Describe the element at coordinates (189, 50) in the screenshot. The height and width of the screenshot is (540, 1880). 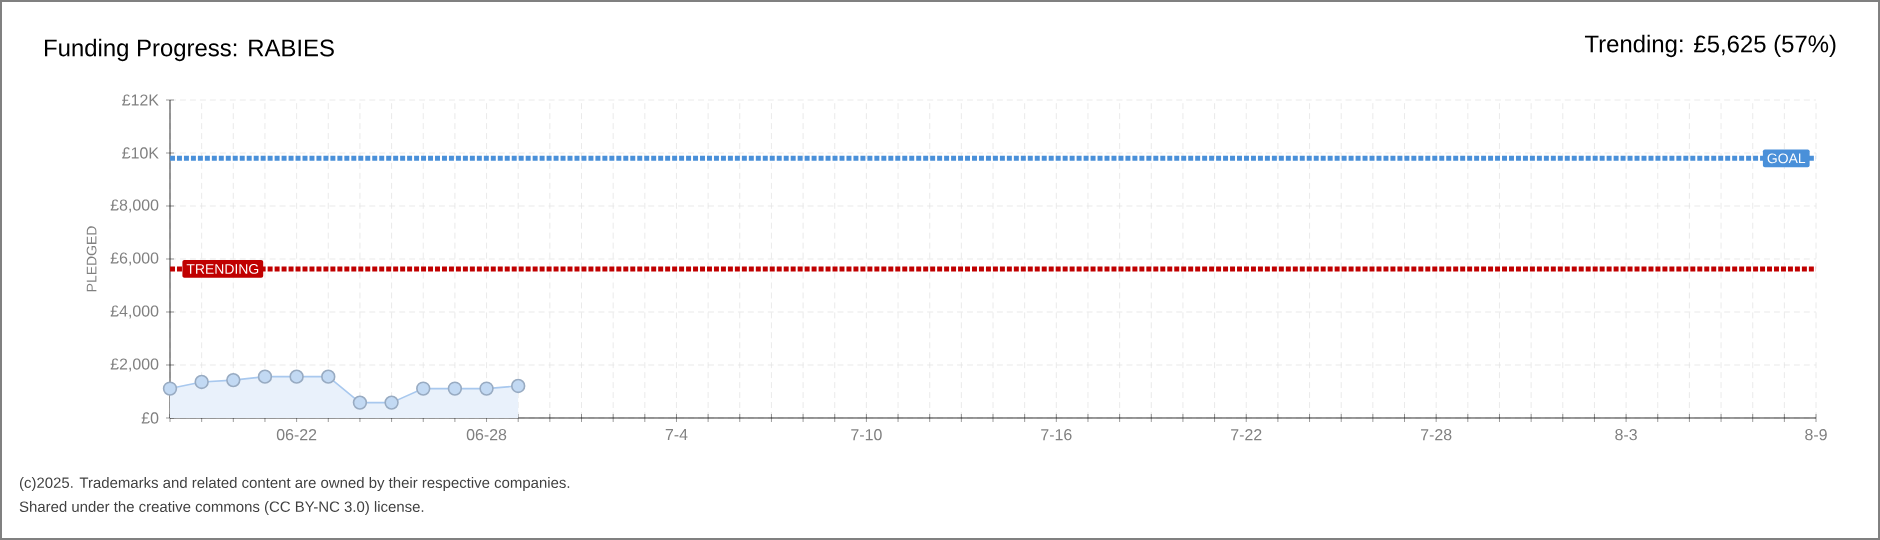
I see `chart-title: Funding Progress: RABIES` at that location.